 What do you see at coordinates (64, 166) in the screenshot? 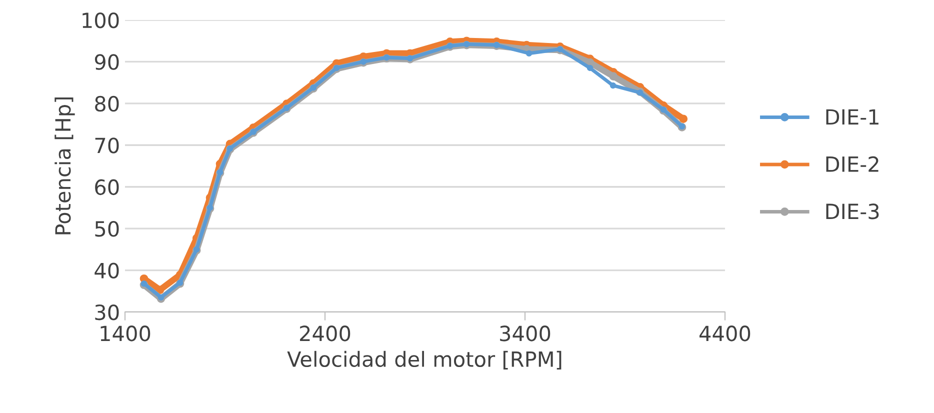
I see `y-axis-title: Potencia [Hp]` at bounding box center [64, 166].